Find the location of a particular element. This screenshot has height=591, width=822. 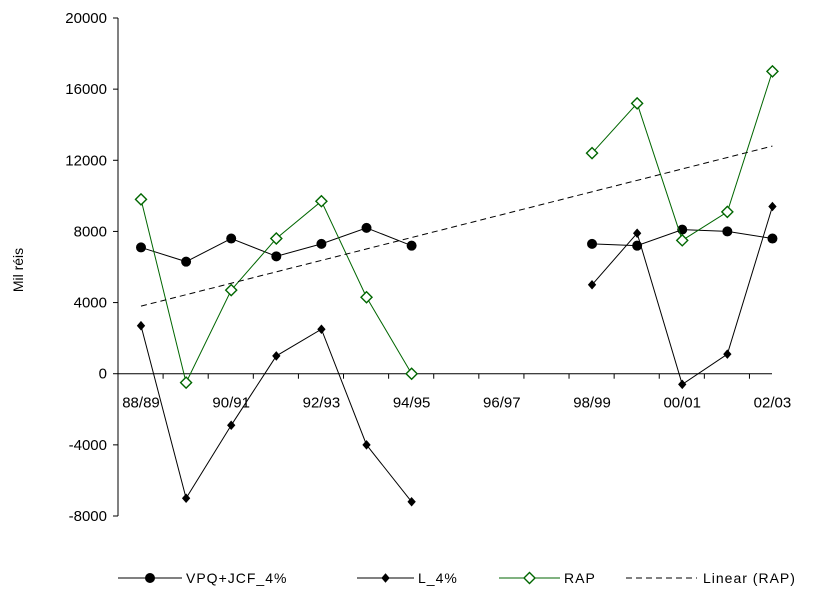

series-line is located at coordinates (682, 156).